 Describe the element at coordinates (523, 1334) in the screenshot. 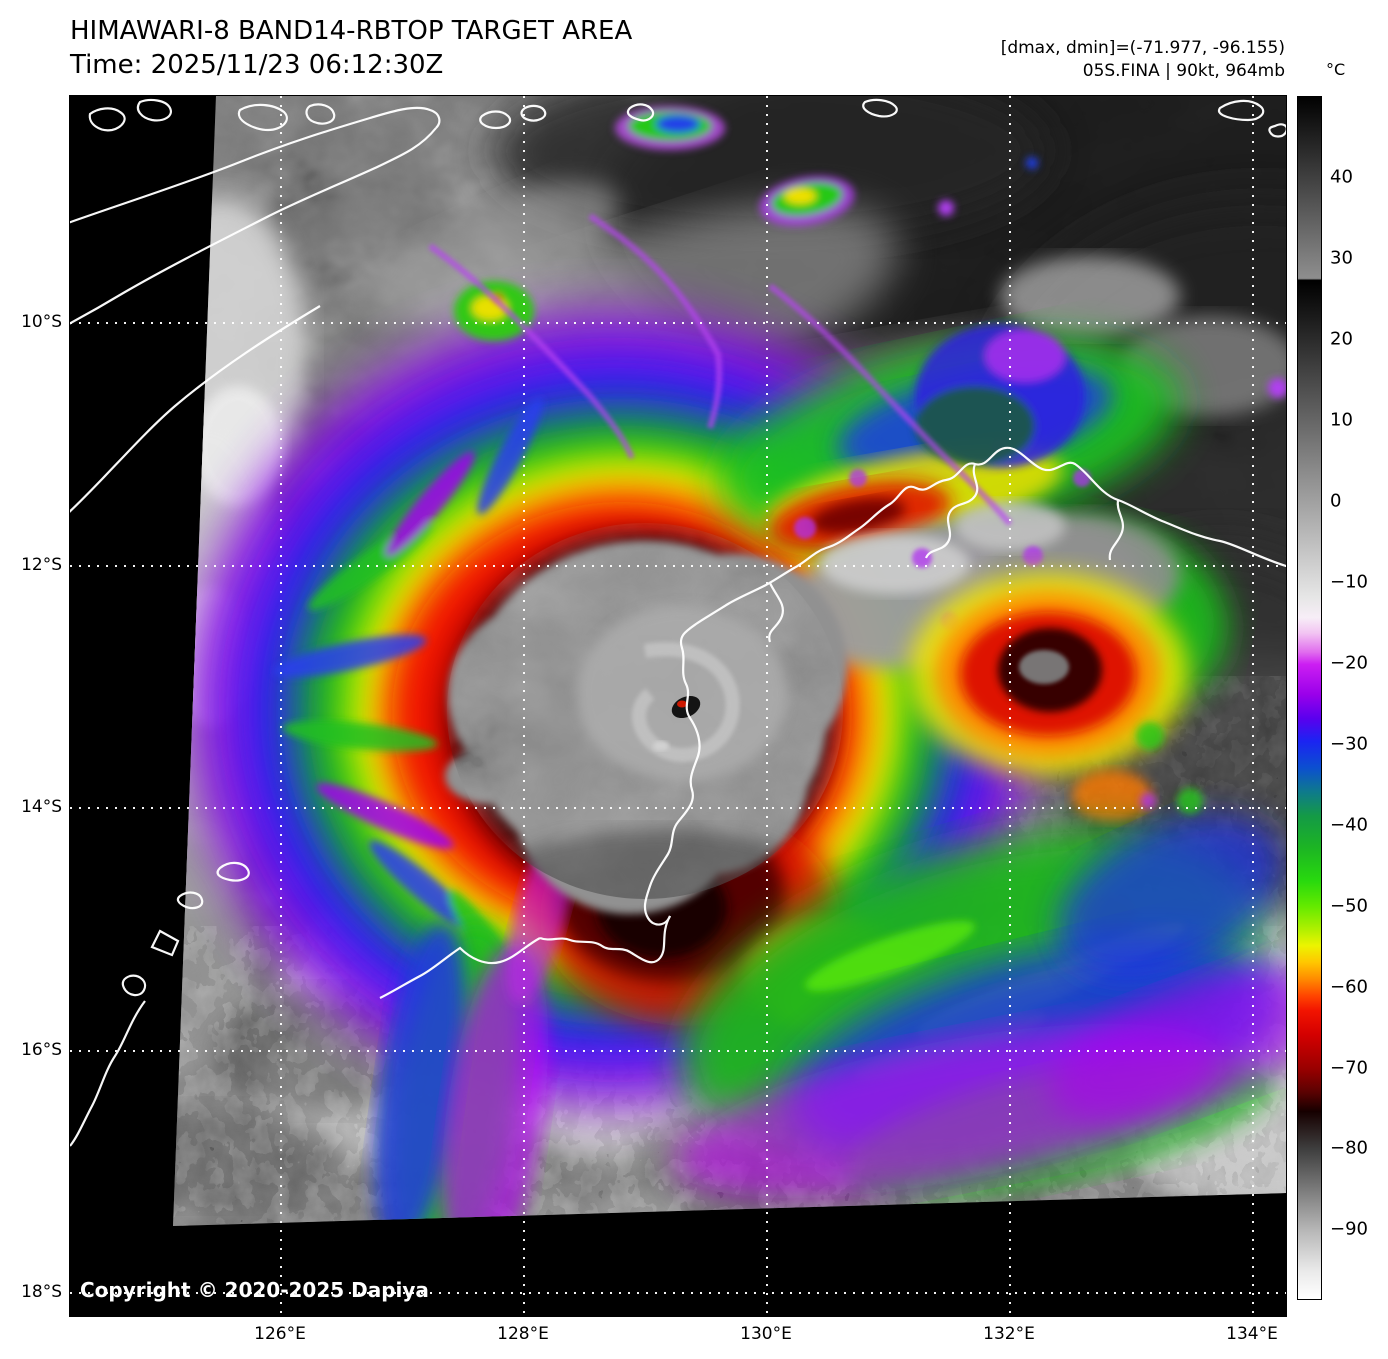

I see `lon-label: 128°E` at that location.